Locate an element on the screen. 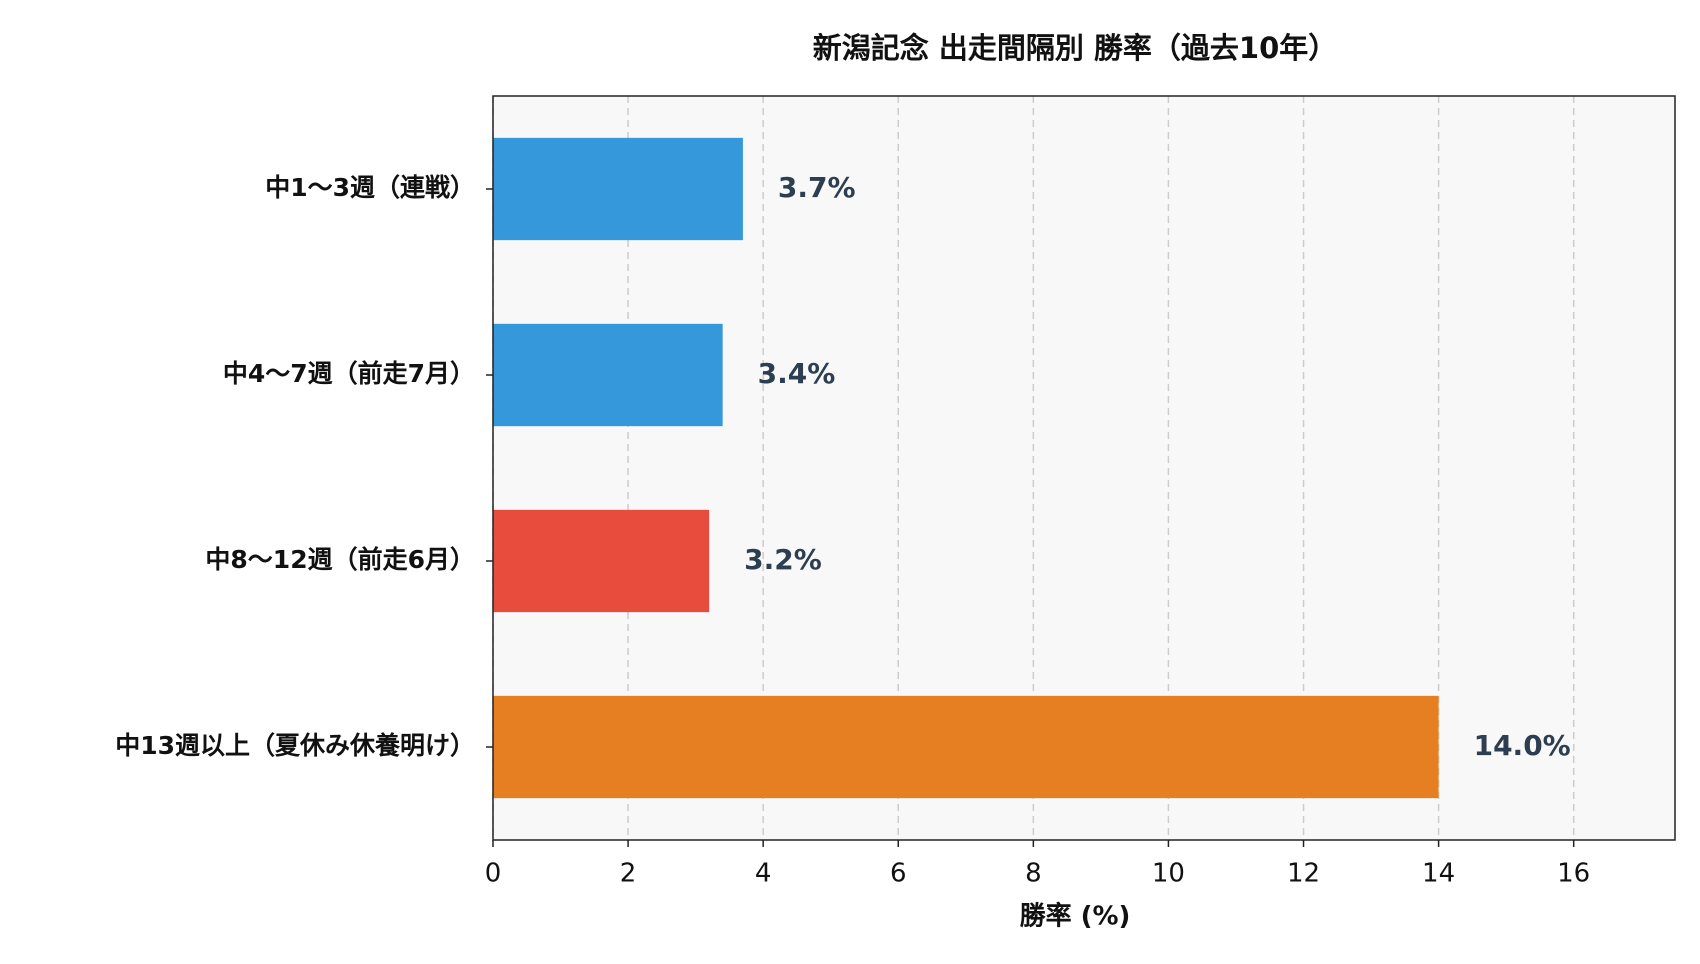 The image size is (1700, 964). y-tick-label: 中1〜3週（連戦） is located at coordinates (370, 187).